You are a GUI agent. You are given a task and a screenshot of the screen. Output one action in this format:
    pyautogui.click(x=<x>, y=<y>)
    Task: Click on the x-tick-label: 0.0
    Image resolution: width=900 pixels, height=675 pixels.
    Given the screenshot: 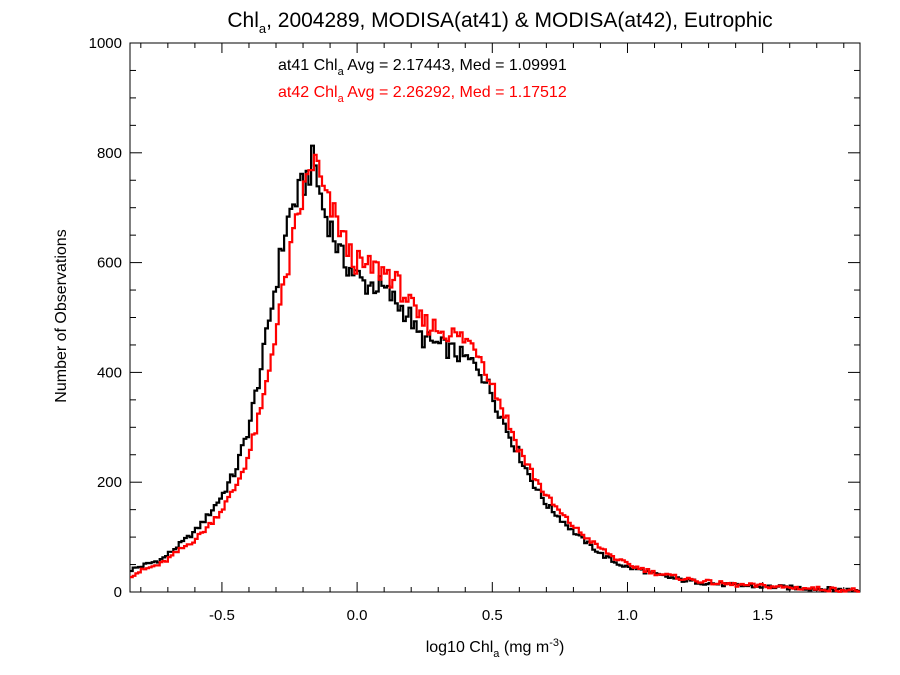 What is the action you would take?
    pyautogui.click(x=357, y=615)
    